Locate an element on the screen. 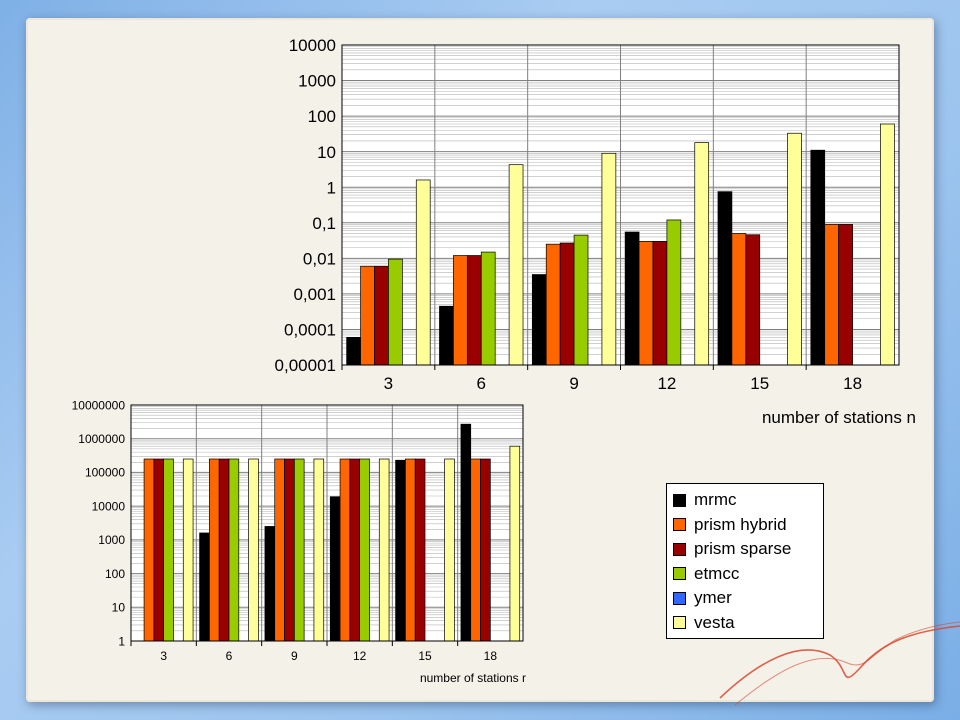 This screenshot has height=720, width=960. legend-label: prism sparse is located at coordinates (743, 549).